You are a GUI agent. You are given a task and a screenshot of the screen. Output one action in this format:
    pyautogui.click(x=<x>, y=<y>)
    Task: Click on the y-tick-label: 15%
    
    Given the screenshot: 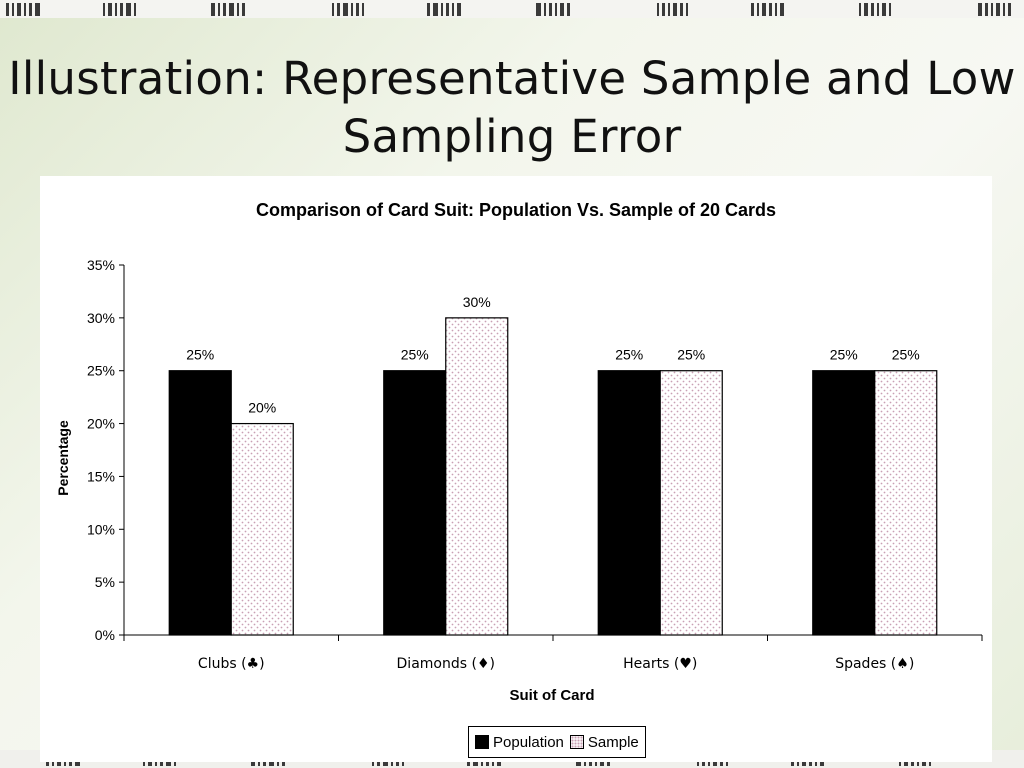 What is the action you would take?
    pyautogui.click(x=101, y=476)
    